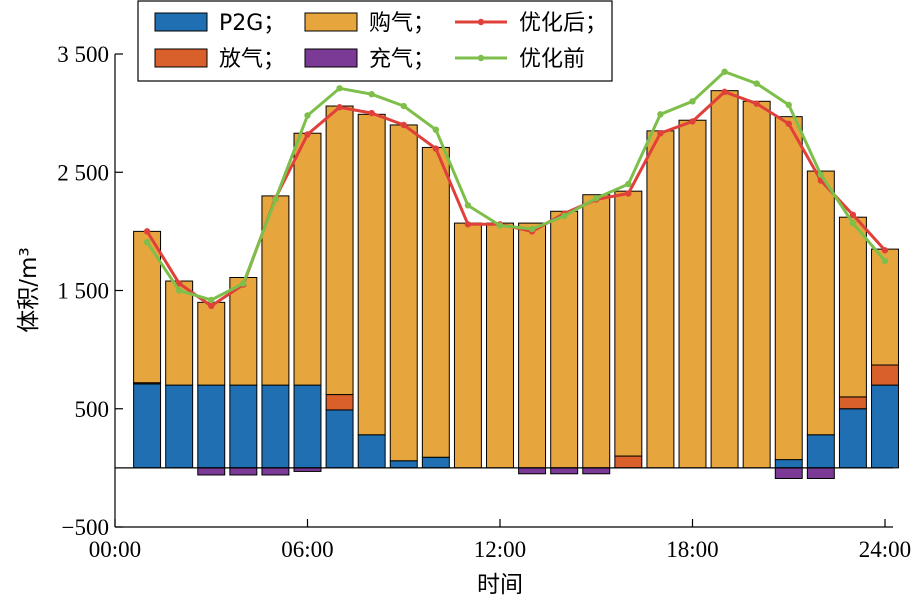 The height and width of the screenshot is (598, 922). I want to click on bar-充气-21, so click(788, 473).